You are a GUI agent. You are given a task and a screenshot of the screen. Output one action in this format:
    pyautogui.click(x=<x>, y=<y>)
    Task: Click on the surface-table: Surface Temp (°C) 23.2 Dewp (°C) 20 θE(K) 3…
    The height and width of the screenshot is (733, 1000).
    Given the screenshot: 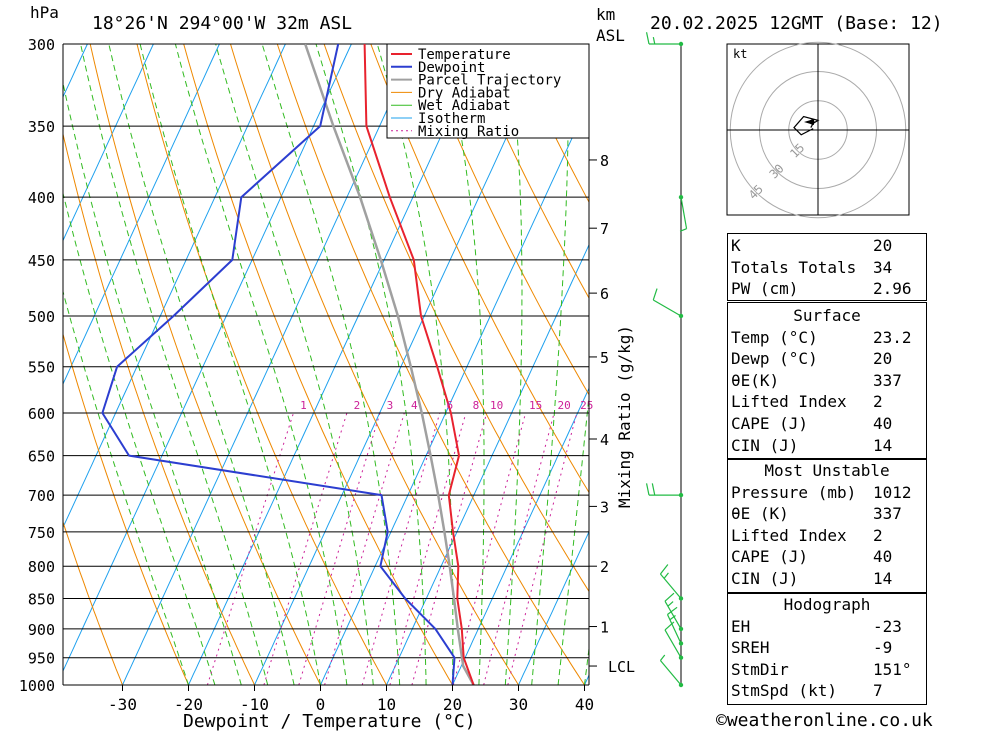 What is the action you would take?
    pyautogui.click(x=827, y=380)
    